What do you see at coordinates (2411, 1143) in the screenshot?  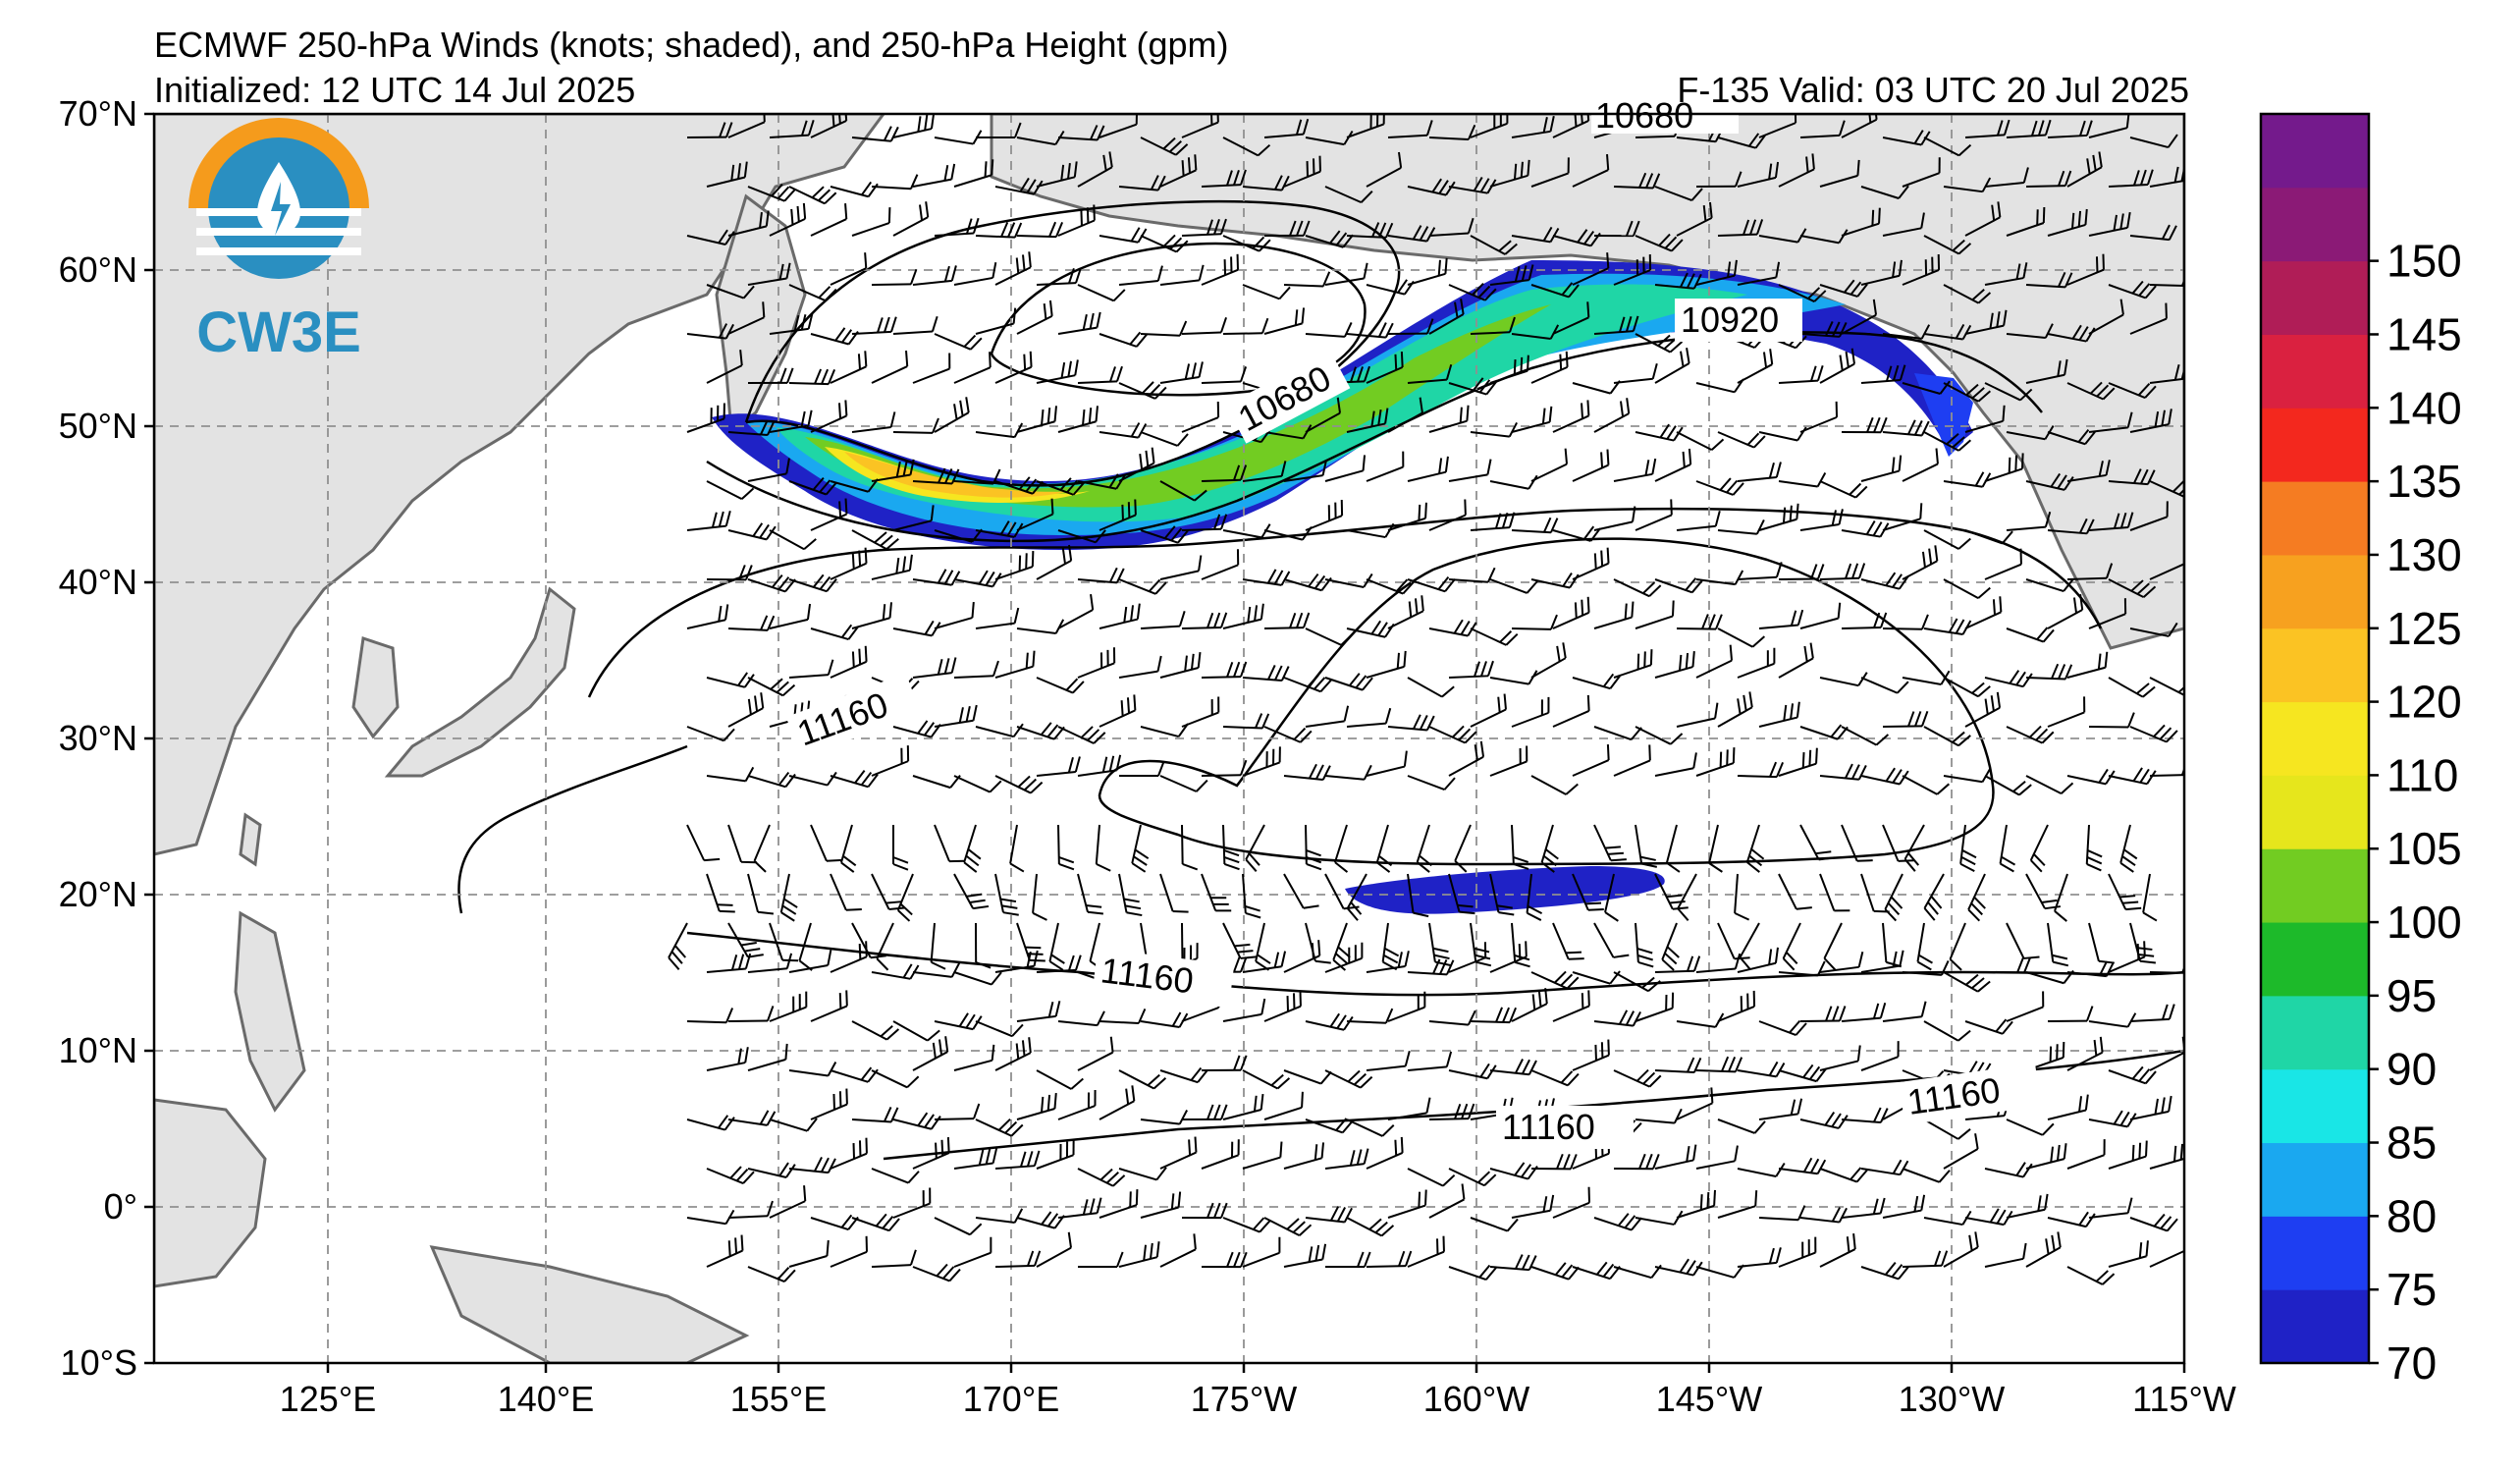 I see `colorbar-label: 85` at bounding box center [2411, 1143].